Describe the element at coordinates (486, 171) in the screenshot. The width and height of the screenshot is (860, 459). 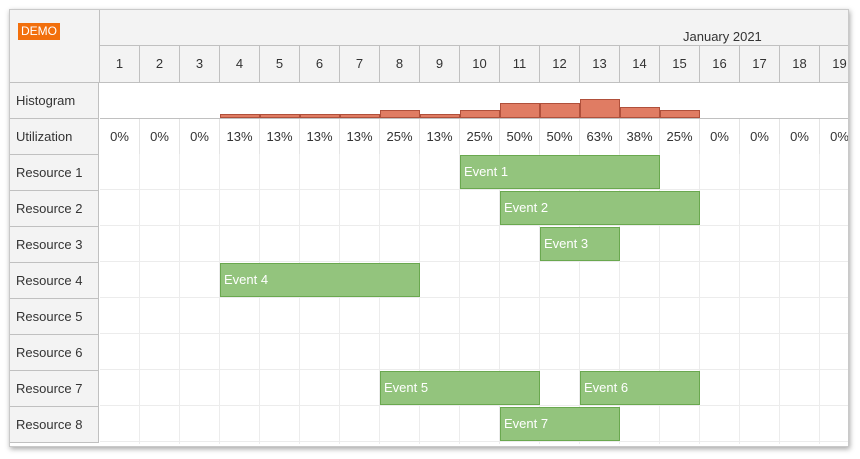
I see `event-label: Event 1` at that location.